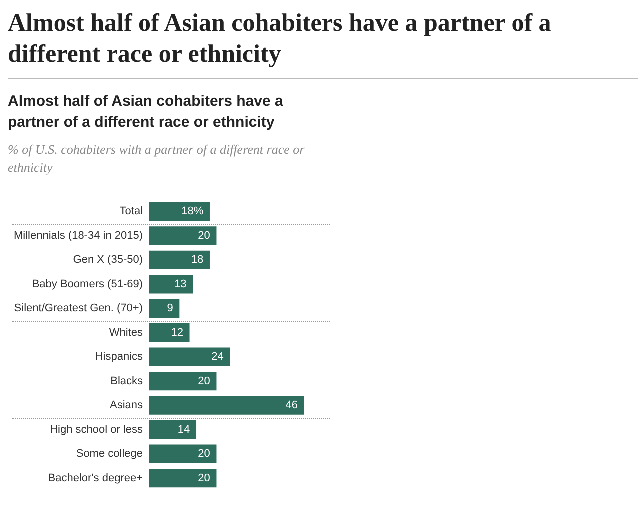 The image size is (640, 517). I want to click on y-tick-label: Millennials (18-34 in 2015), so click(79, 236).